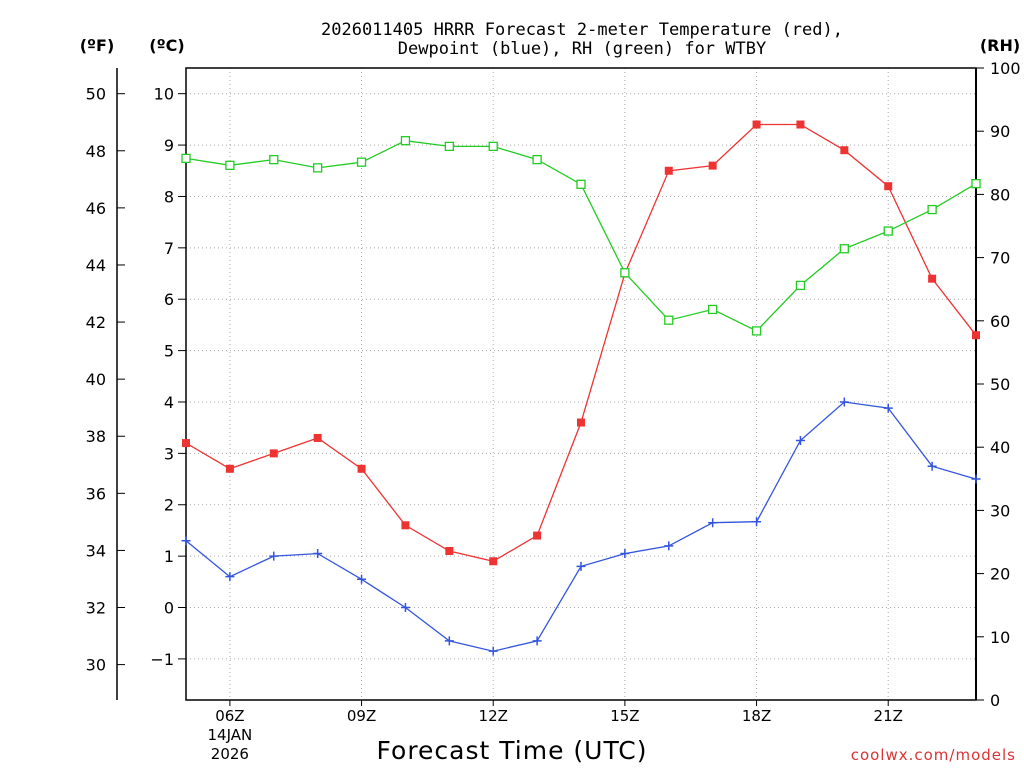 The image size is (1024, 768). I want to click on rh-tick-label: 20, so click(1000, 574).